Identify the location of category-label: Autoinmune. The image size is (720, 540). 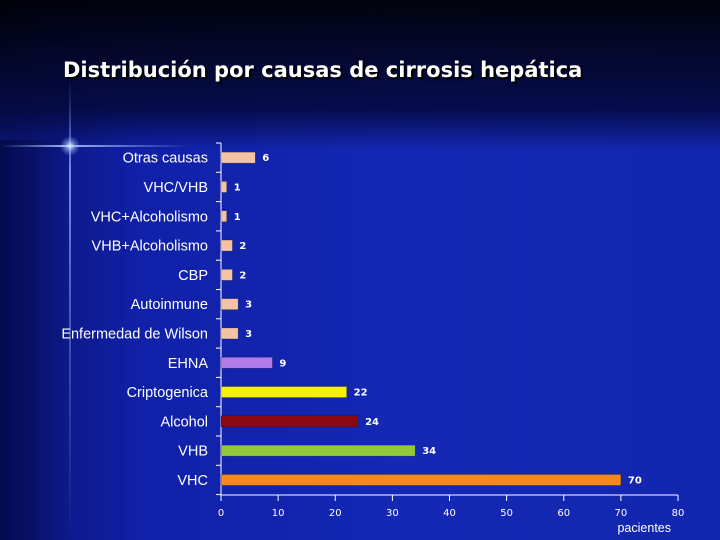
(169, 305).